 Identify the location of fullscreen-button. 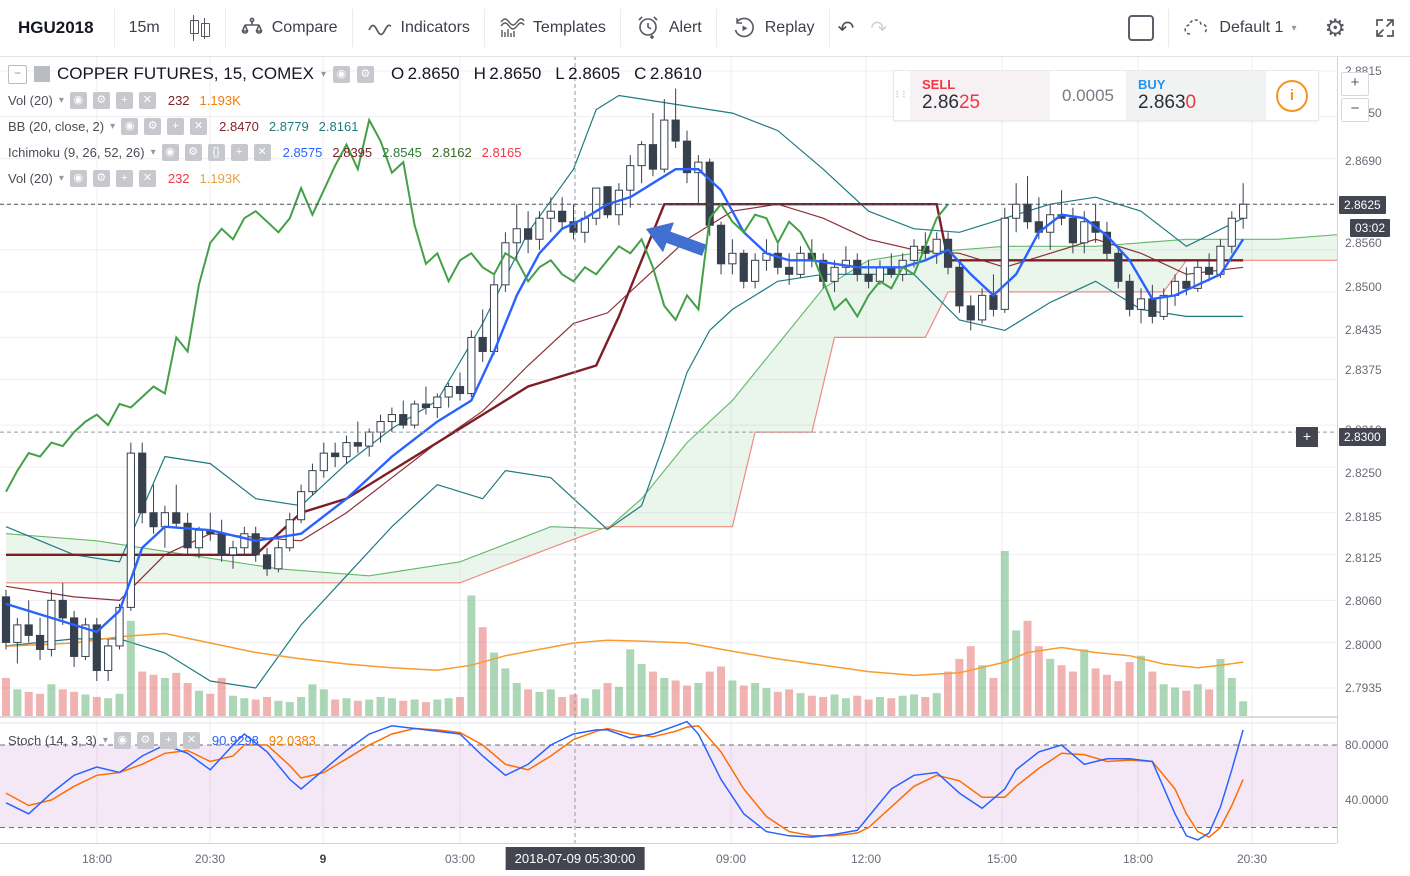
(1385, 28).